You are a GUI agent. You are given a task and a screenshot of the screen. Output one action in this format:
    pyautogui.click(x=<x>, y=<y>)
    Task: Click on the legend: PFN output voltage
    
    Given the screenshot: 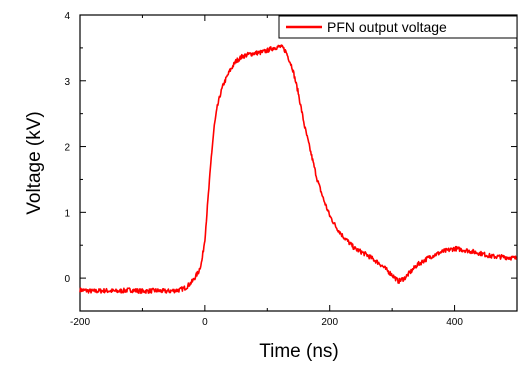 What is the action you would take?
    pyautogui.click(x=398, y=27)
    